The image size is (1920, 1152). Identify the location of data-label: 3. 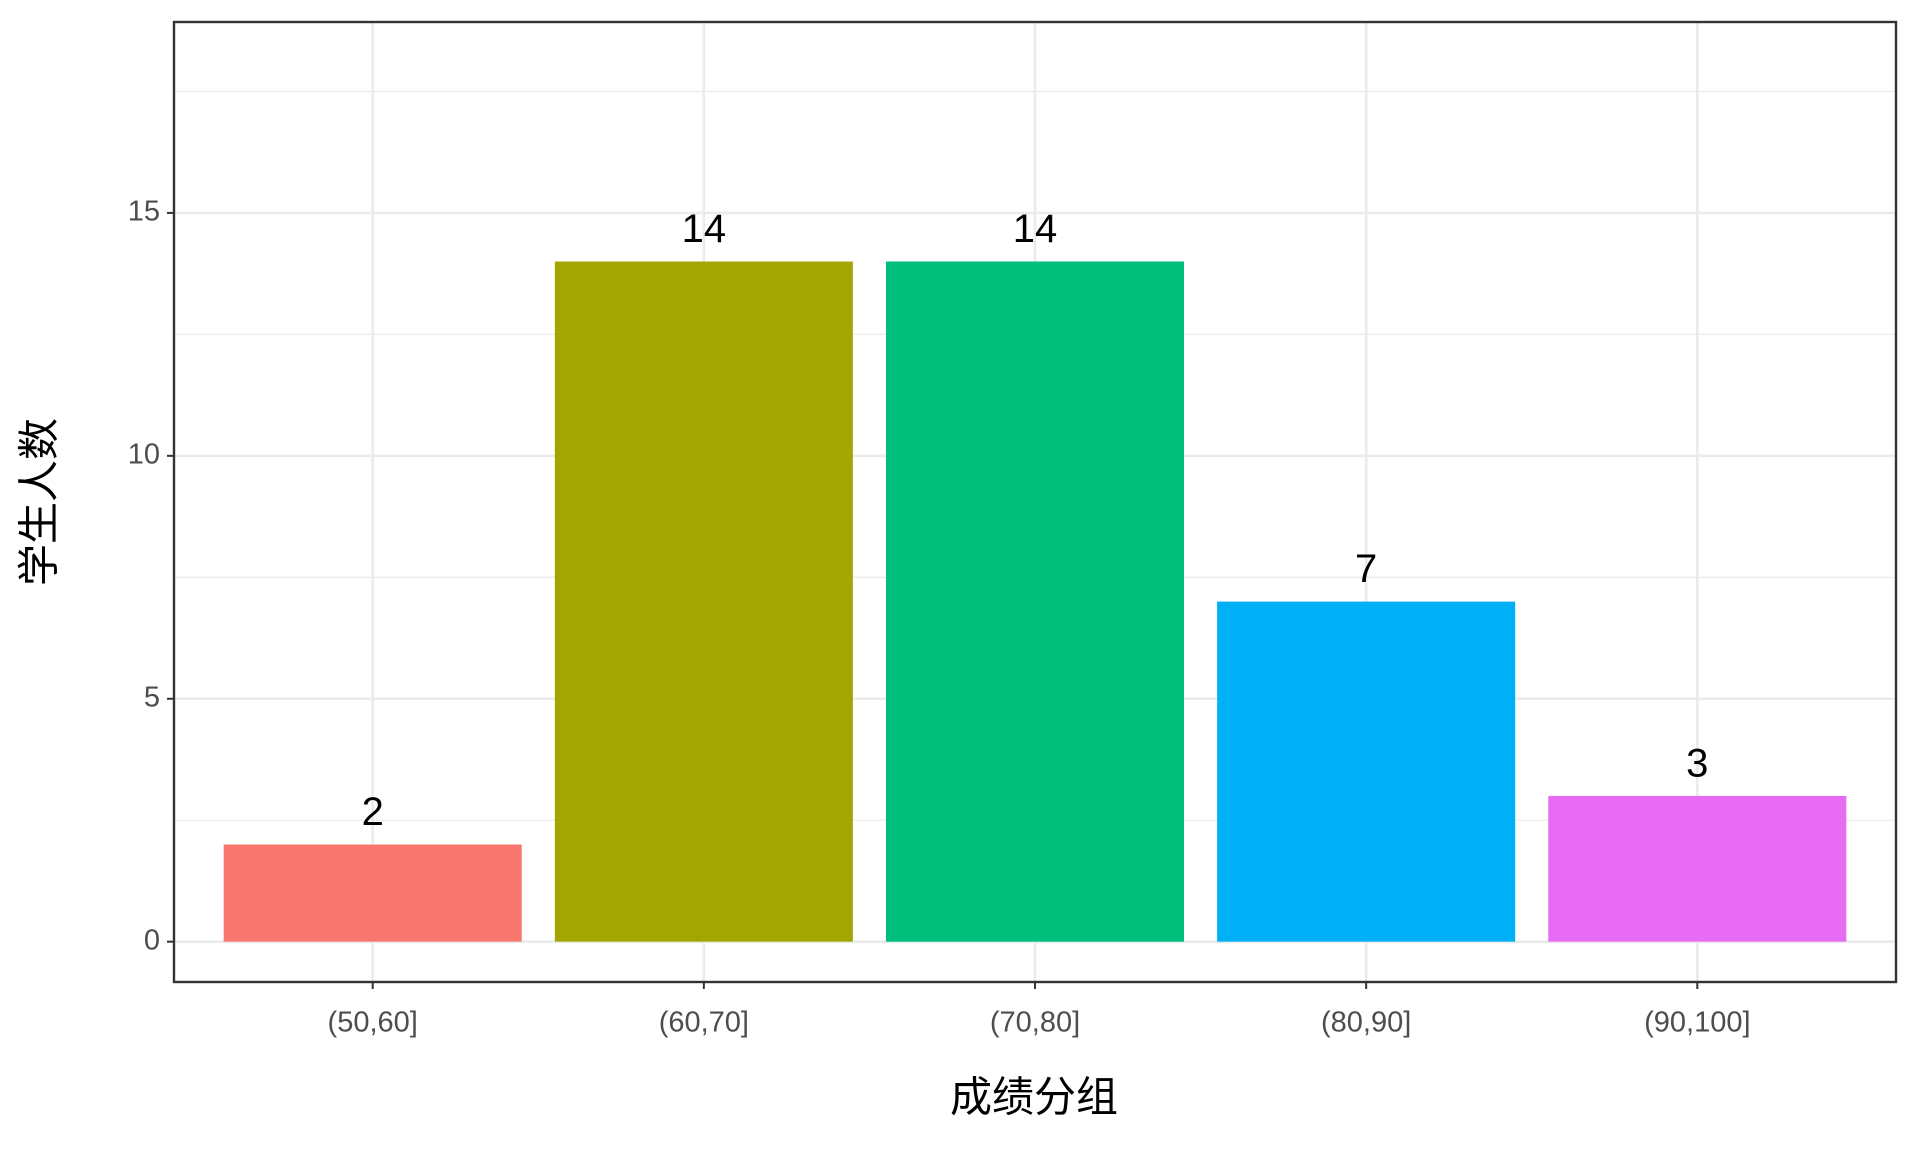
(1697, 763).